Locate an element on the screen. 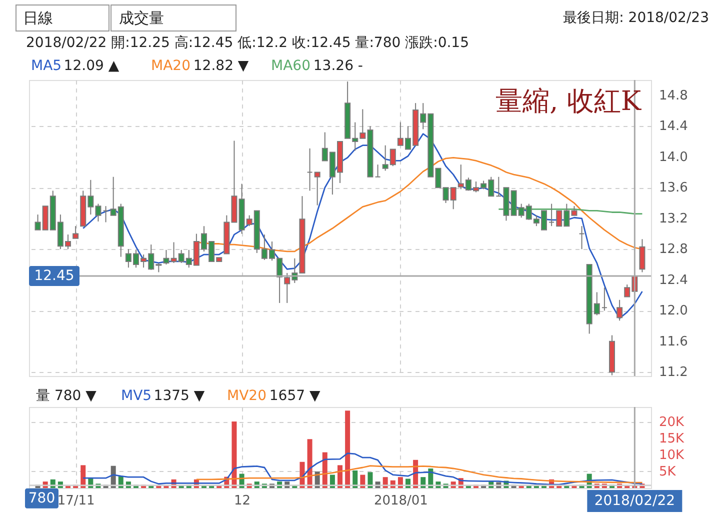 This screenshot has width=720, height=516. text: 13.26 - is located at coordinates (338, 66).